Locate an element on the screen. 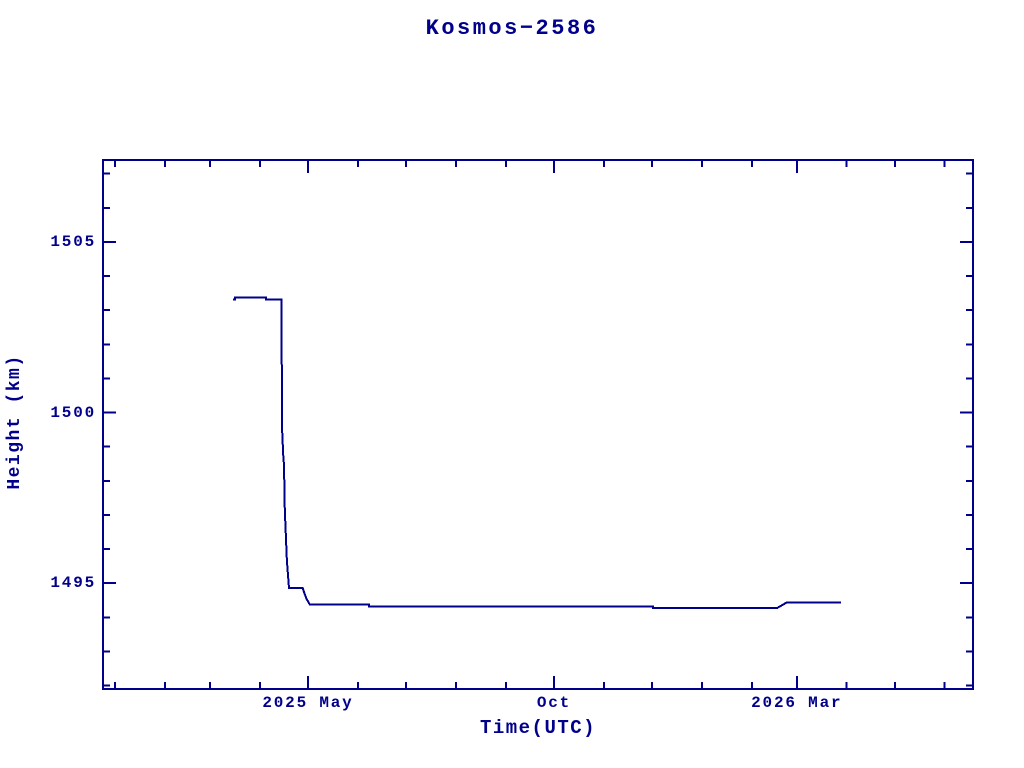  x-tick-label: Oct is located at coordinates (554, 703).